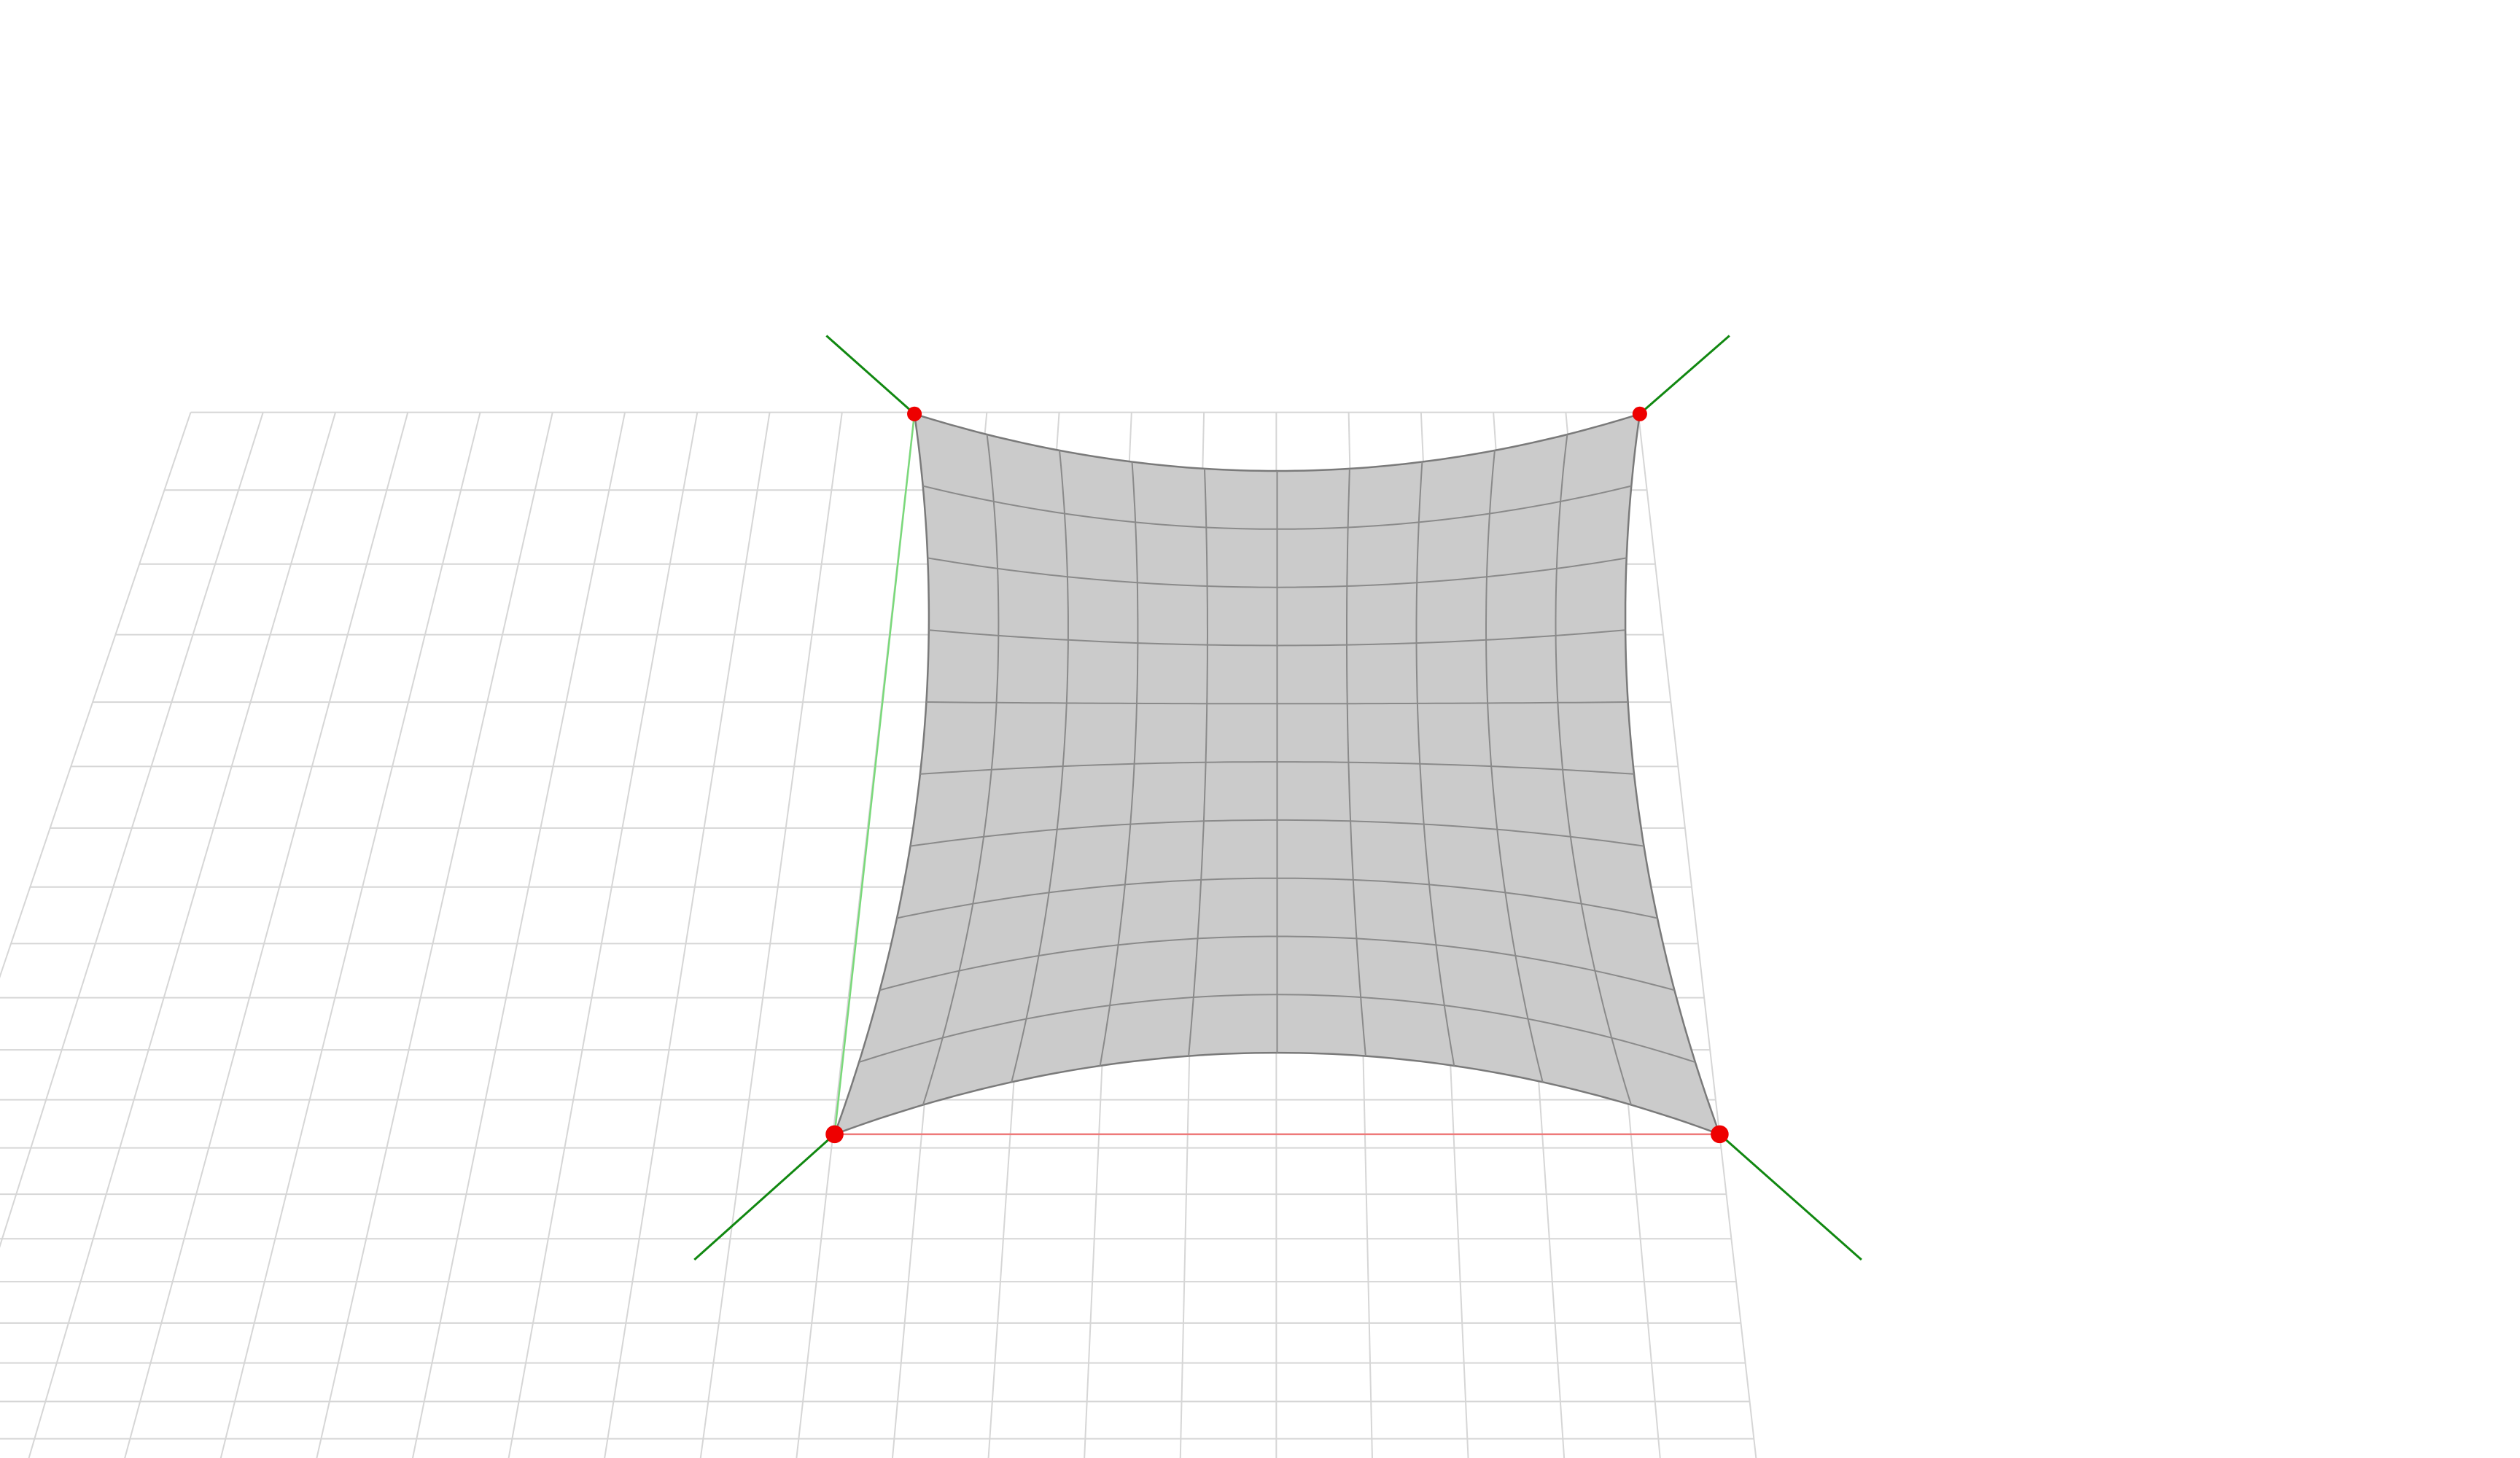 The image size is (2520, 1458). I want to click on y-axis-line, so click(874, 774).